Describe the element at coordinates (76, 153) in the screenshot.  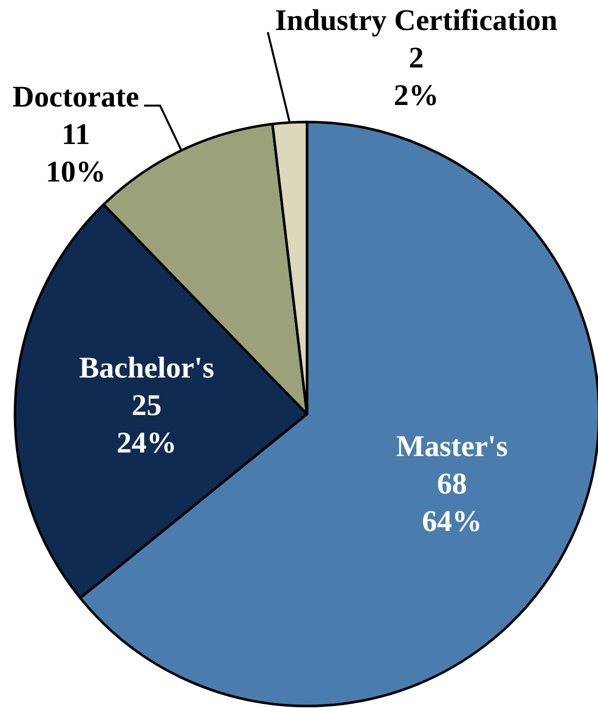
I see `data-label: 11 10%` at that location.